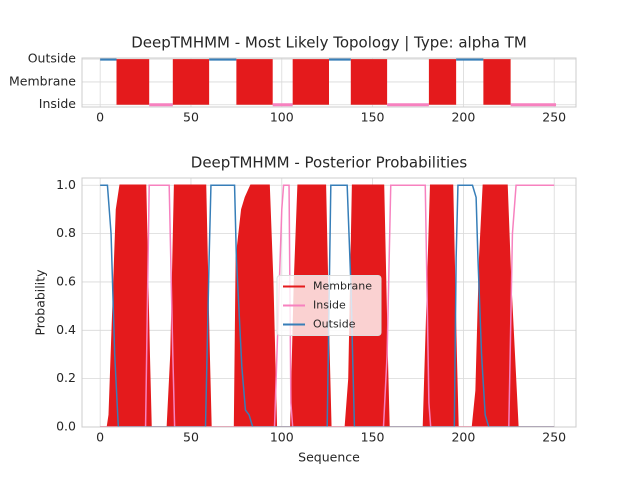  What do you see at coordinates (342, 286) in the screenshot?
I see `legend-label: Membrane` at bounding box center [342, 286].